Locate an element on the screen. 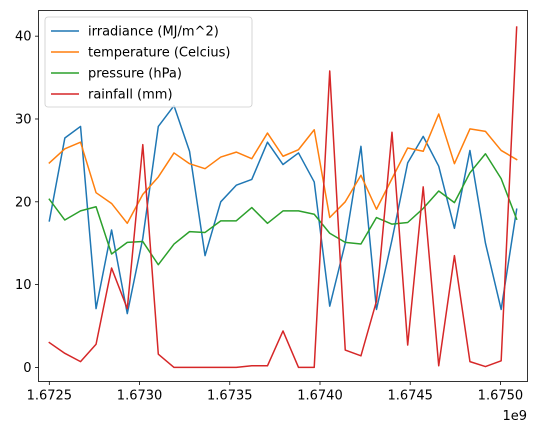 This screenshot has height=434, width=546. x-tick-label: 1.6750 is located at coordinates (501, 396).